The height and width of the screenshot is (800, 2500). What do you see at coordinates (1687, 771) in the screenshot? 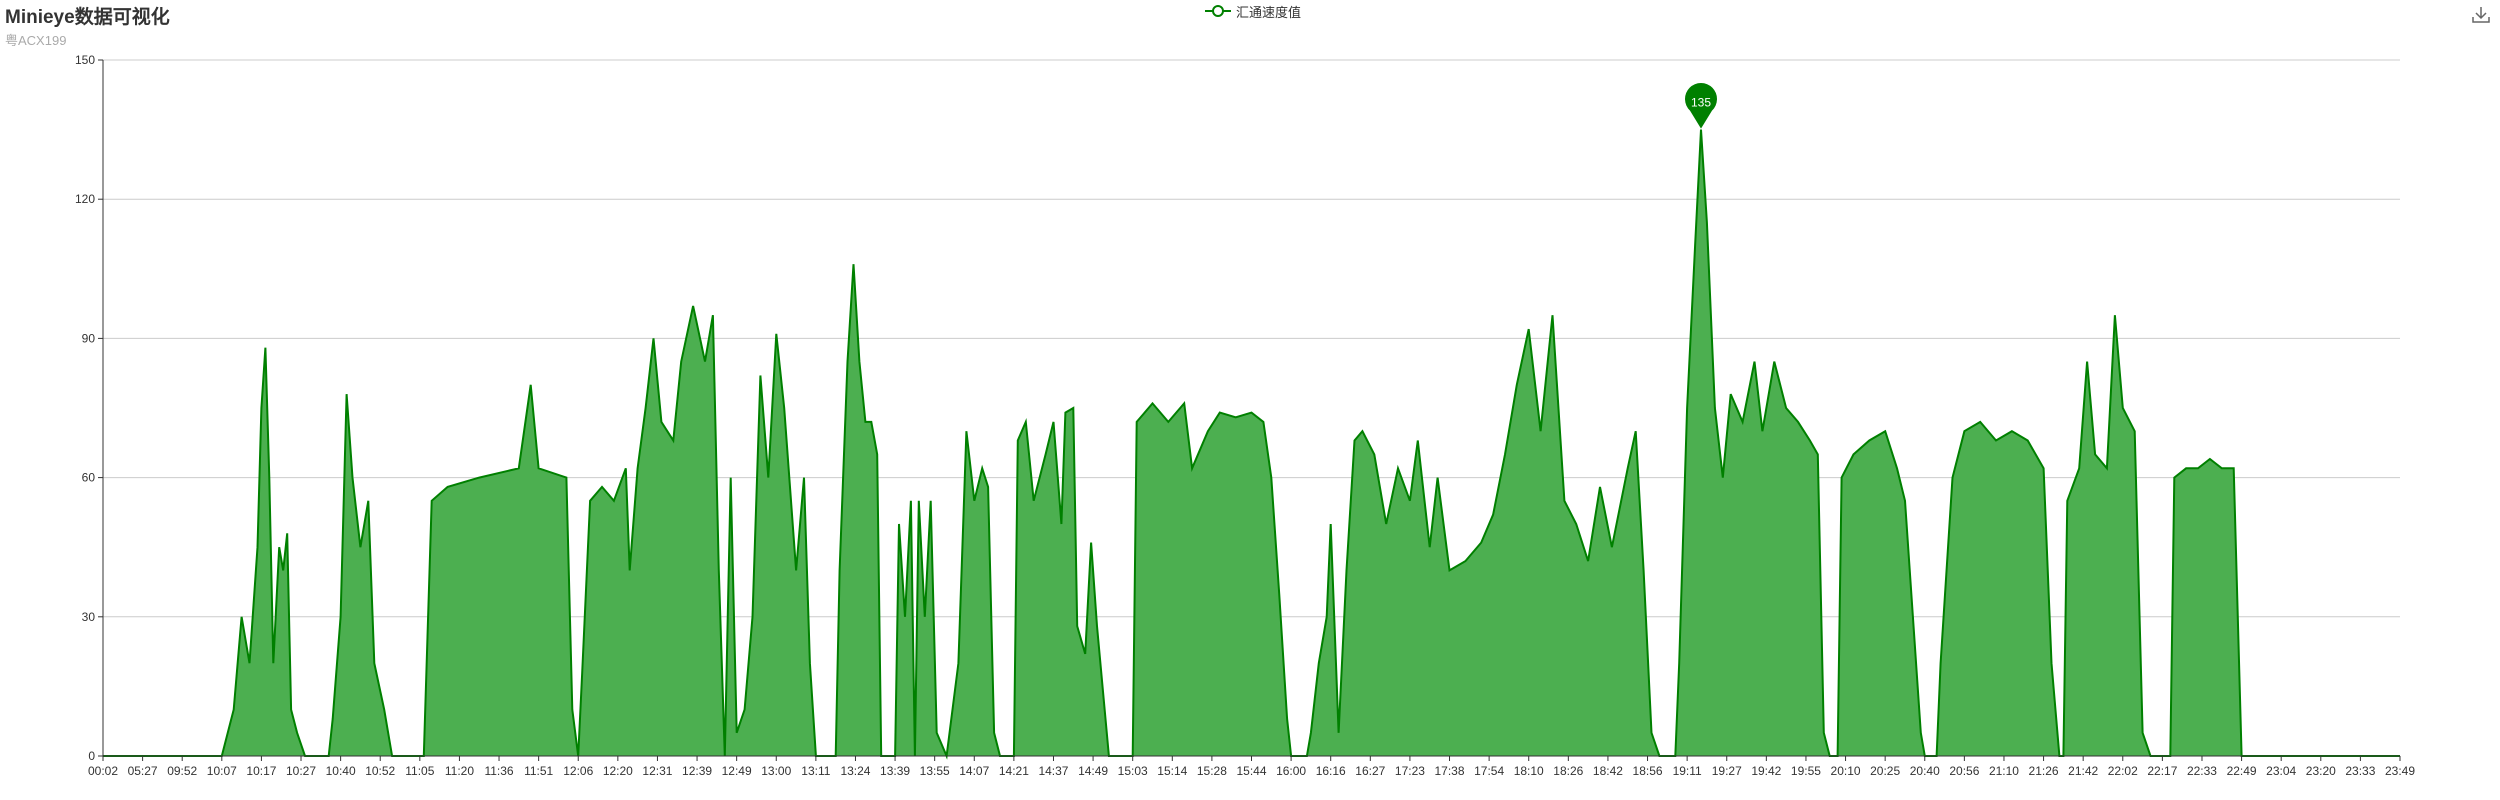
I see `x-tick-label: 19:11` at bounding box center [1687, 771].